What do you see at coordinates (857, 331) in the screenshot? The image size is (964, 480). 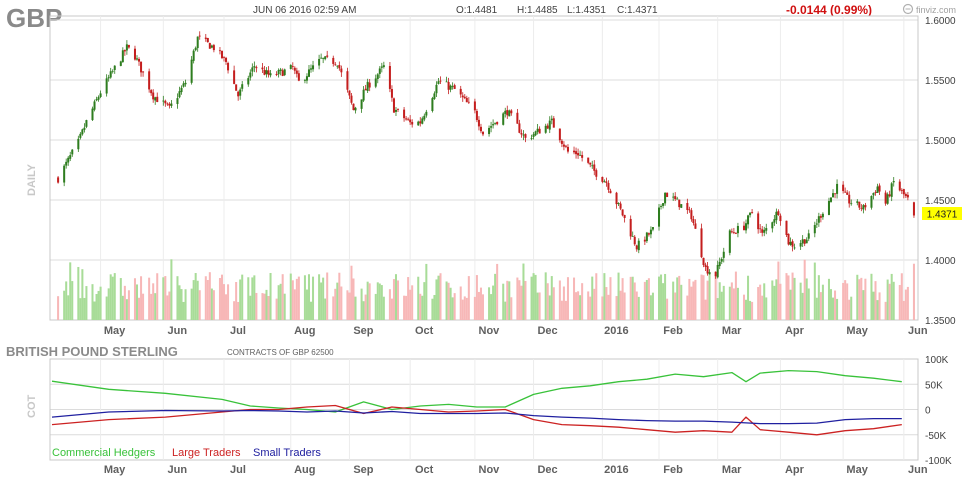 I see `price-x-tick-label: May` at bounding box center [857, 331].